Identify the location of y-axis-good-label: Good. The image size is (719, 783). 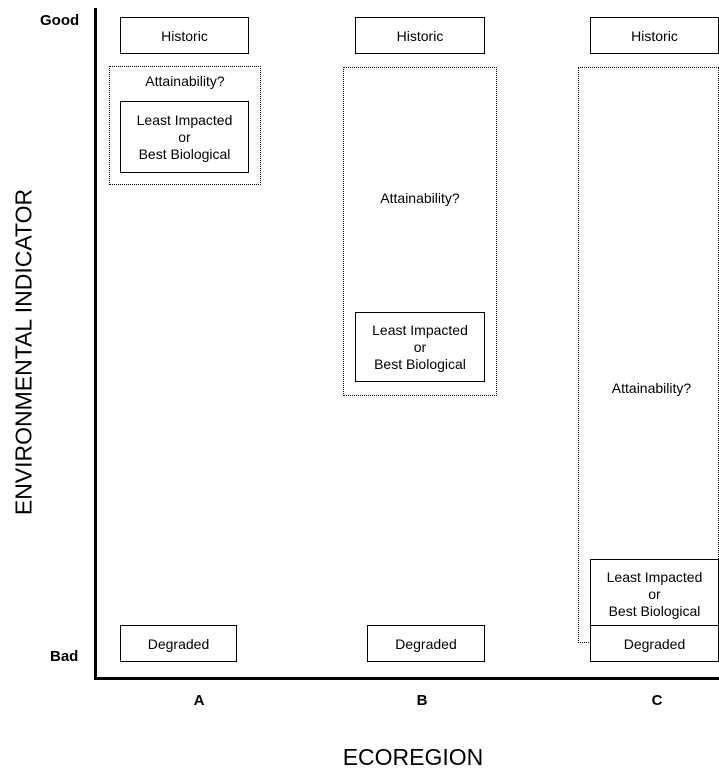
(60, 20).